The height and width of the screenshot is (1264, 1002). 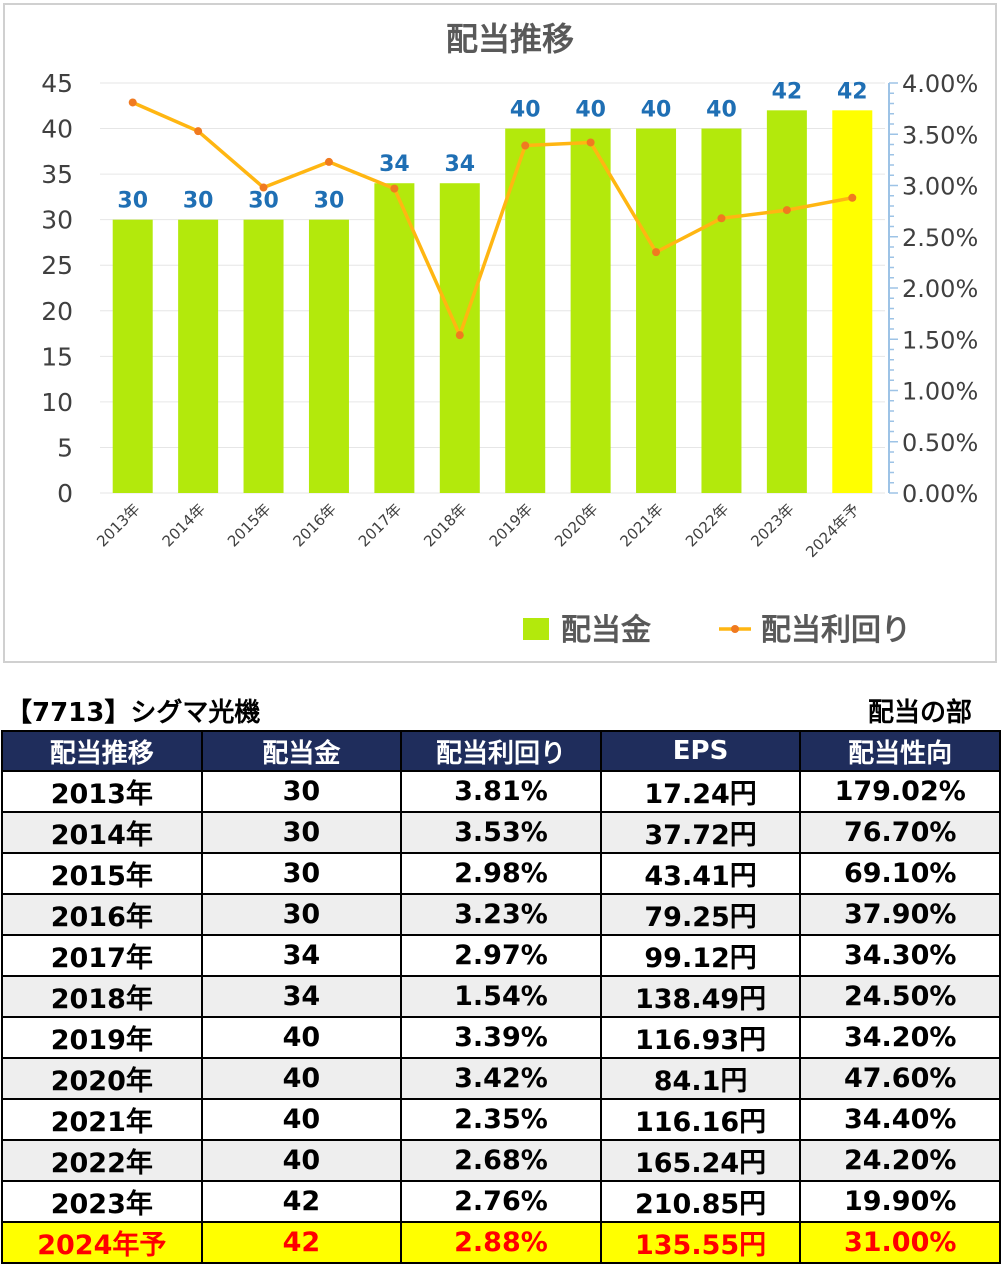 What do you see at coordinates (900, 873) in the screenshot?
I see `cell-payout: 69.10%` at bounding box center [900, 873].